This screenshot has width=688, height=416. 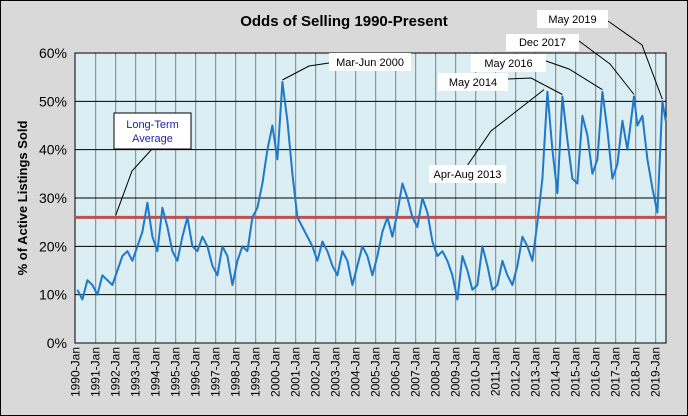 I want to click on x-tick-label: 1991-Jan, so click(x=96, y=372).